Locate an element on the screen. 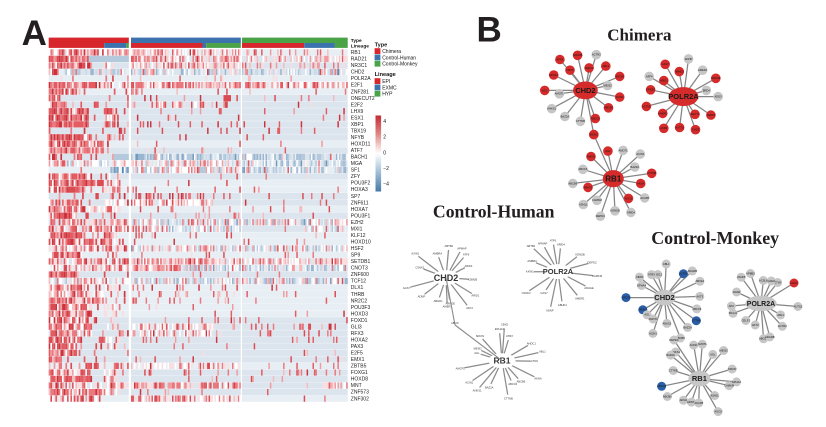 This screenshot has height=427, width=826. svg-text: ASH1L is located at coordinates (714, 395).